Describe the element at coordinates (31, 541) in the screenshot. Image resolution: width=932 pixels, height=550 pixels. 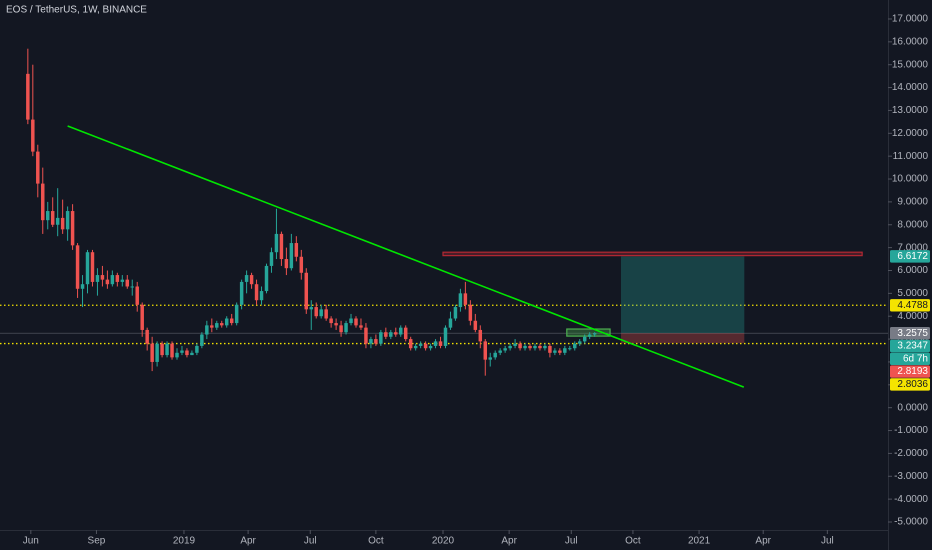
I see `x-tick-label: Jun` at that location.